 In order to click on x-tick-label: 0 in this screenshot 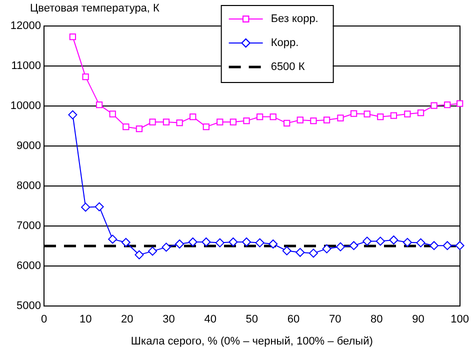, I will do `click(44, 320)`.